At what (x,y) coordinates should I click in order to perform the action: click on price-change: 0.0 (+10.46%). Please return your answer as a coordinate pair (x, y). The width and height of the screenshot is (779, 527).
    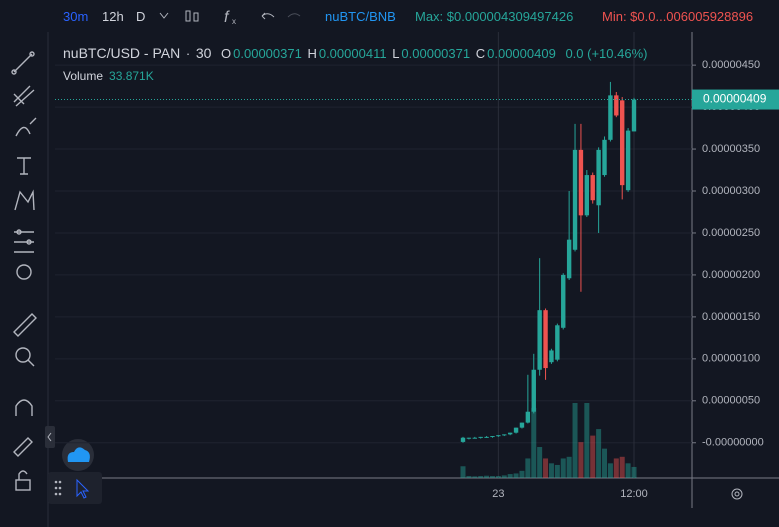
    Looking at the image, I should click on (606, 53).